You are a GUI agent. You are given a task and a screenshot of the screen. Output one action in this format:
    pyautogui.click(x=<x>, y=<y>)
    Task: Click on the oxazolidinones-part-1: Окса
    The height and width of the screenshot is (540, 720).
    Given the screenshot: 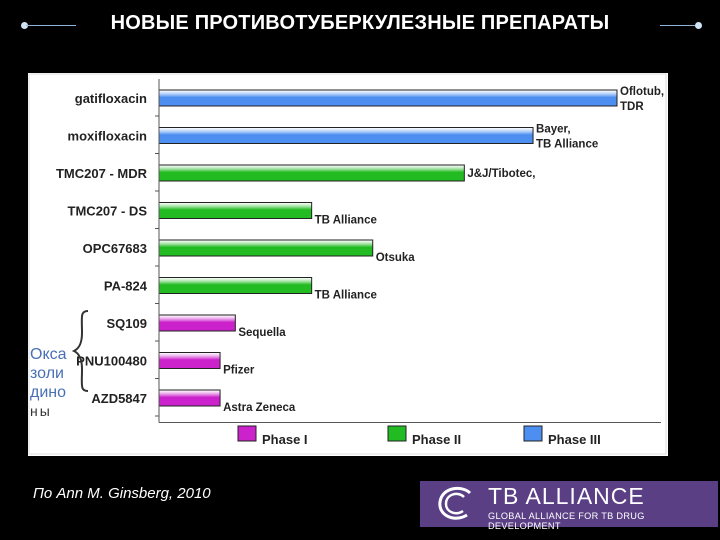 What is the action you would take?
    pyautogui.click(x=48, y=354)
    